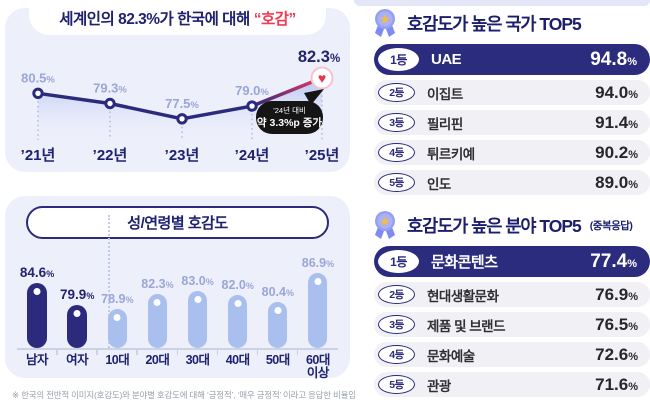 The width and height of the screenshot is (650, 410). Describe the element at coordinates (494, 225) in the screenshot. I see `field-top5-title: 호감도가 높은 분야 TOP5` at that location.